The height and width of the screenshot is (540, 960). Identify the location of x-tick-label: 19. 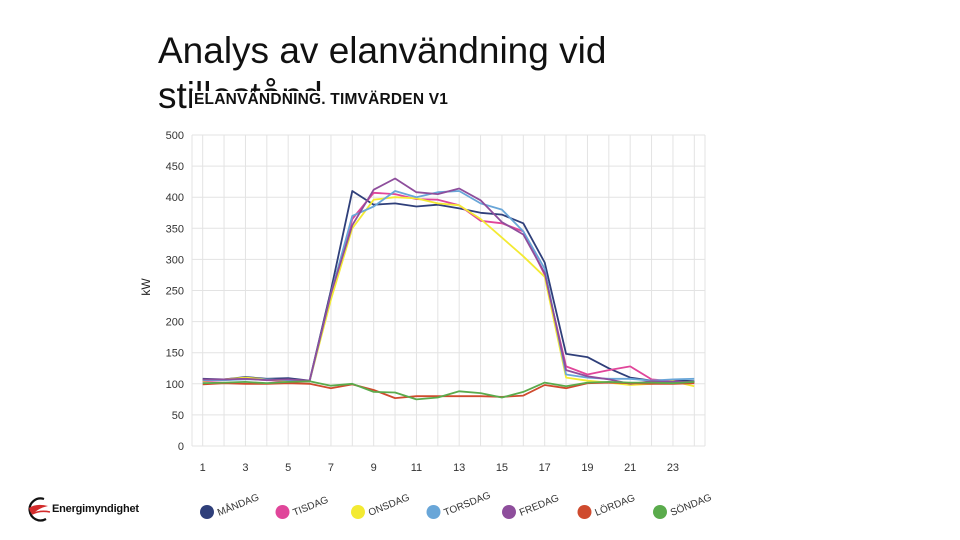
(587, 468).